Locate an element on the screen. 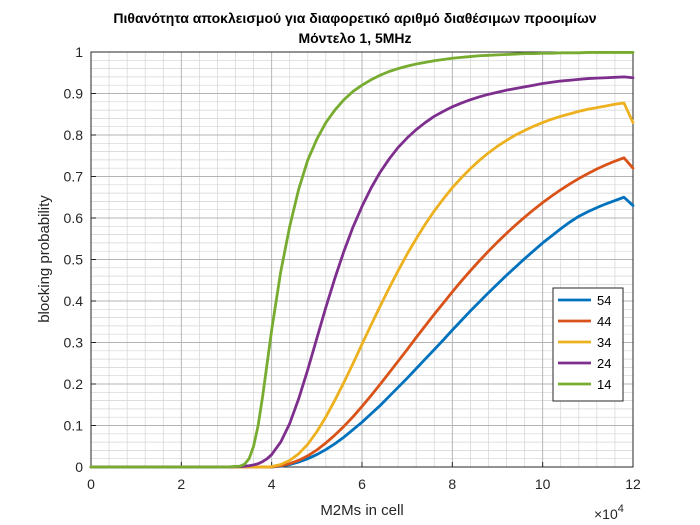  x-tick-label: 4 is located at coordinates (272, 484).